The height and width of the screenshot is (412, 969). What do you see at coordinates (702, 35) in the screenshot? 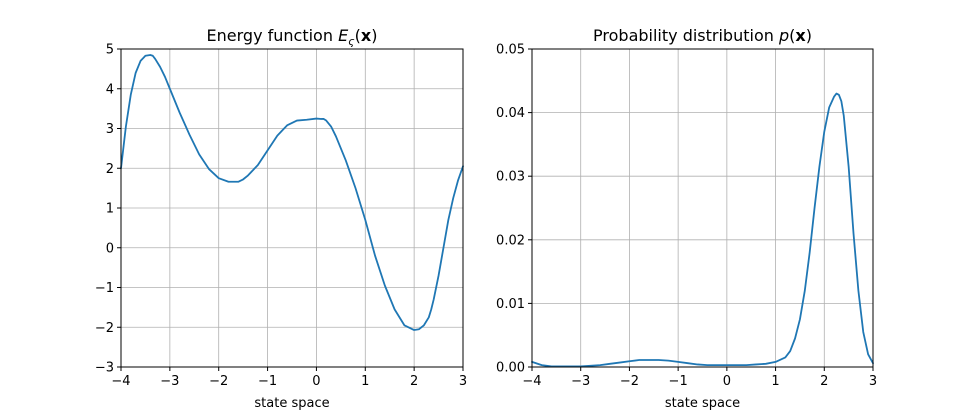
I see `chart-title: Probability distribution p(x)` at bounding box center [702, 35].